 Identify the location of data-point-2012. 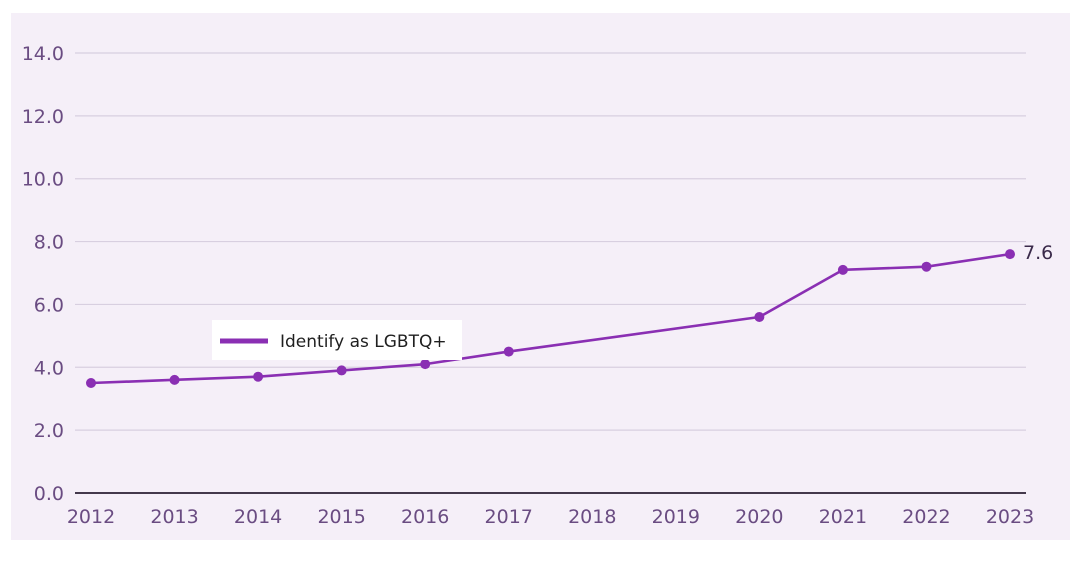
(91, 383).